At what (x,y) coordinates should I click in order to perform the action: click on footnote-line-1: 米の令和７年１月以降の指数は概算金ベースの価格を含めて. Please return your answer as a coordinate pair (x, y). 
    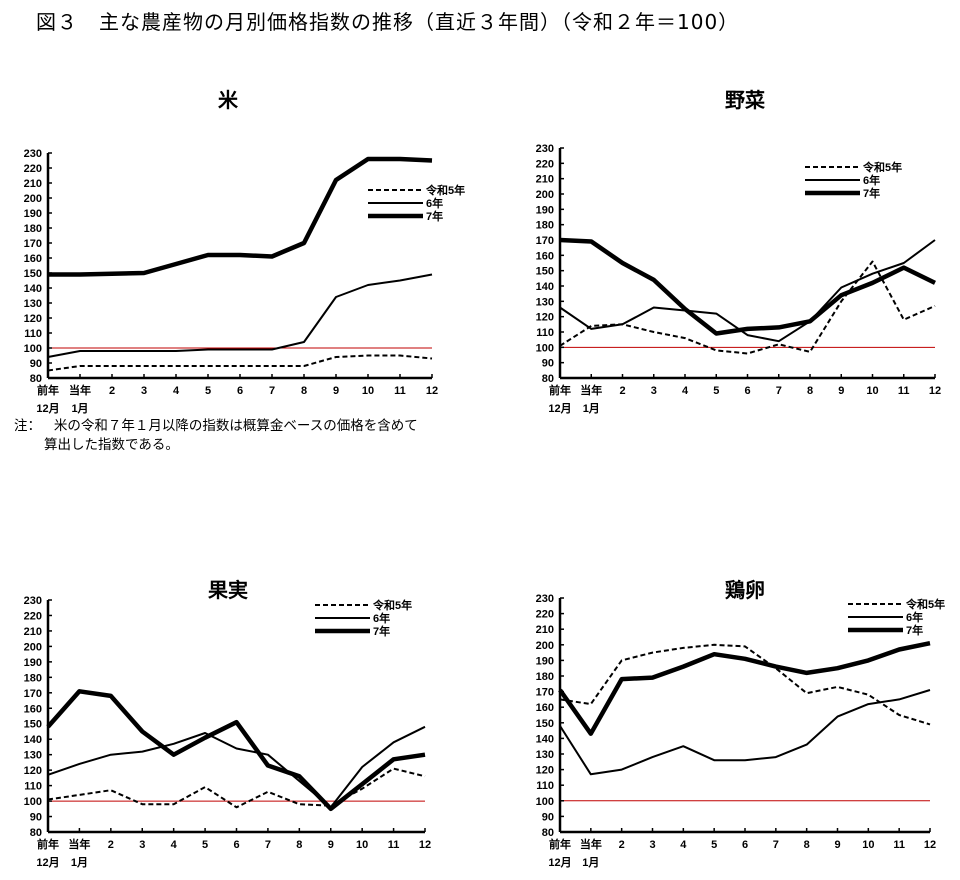
    Looking at the image, I should click on (235, 426).